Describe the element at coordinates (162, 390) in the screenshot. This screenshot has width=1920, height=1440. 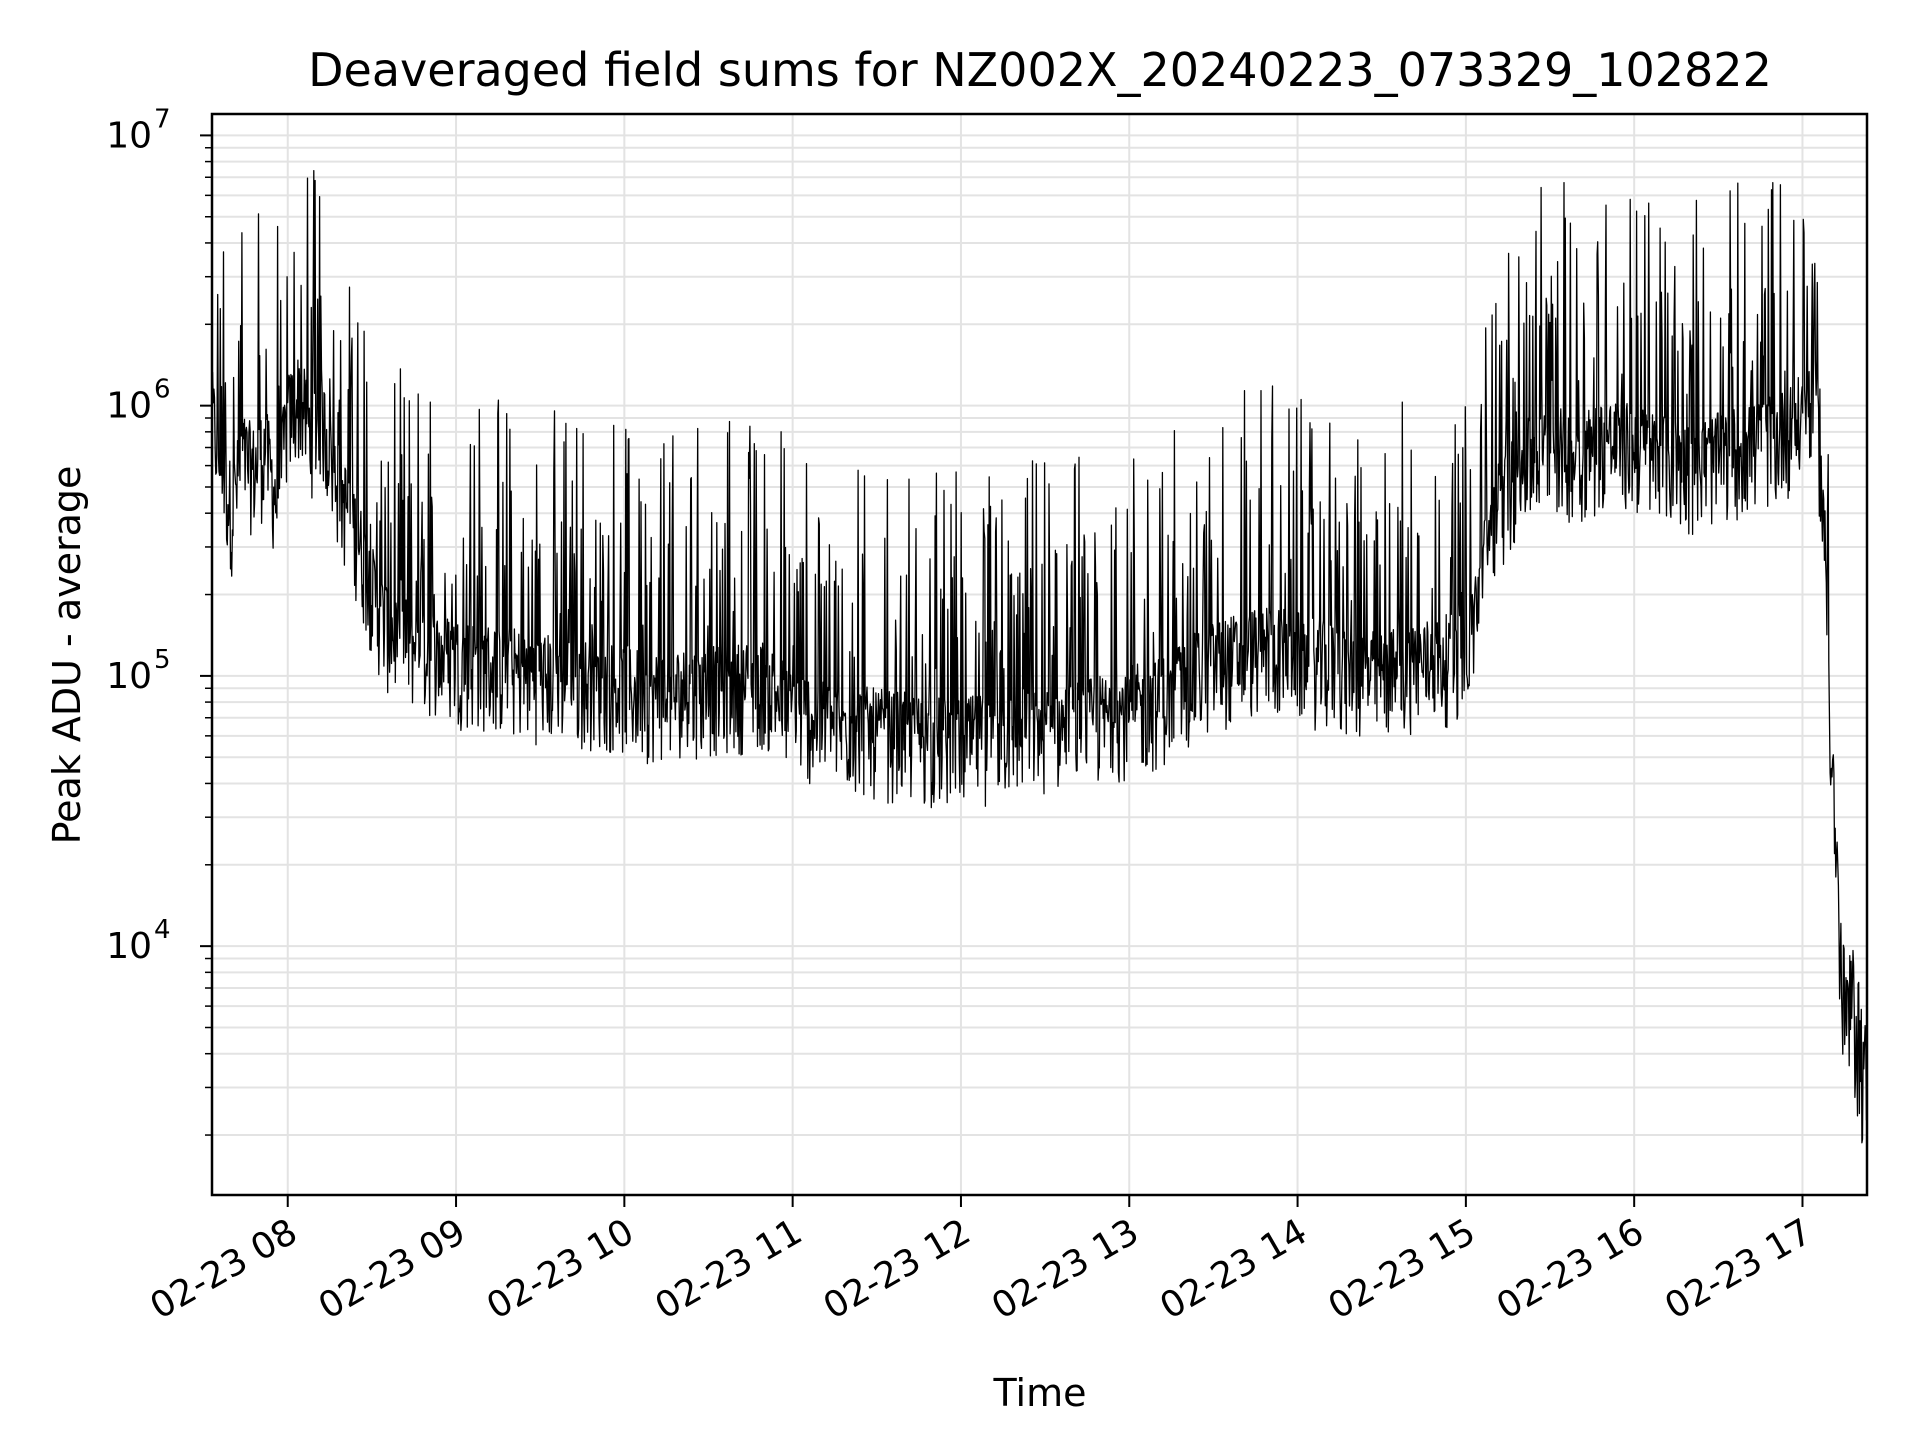
I see `y-tick-label-exponent: 6` at that location.